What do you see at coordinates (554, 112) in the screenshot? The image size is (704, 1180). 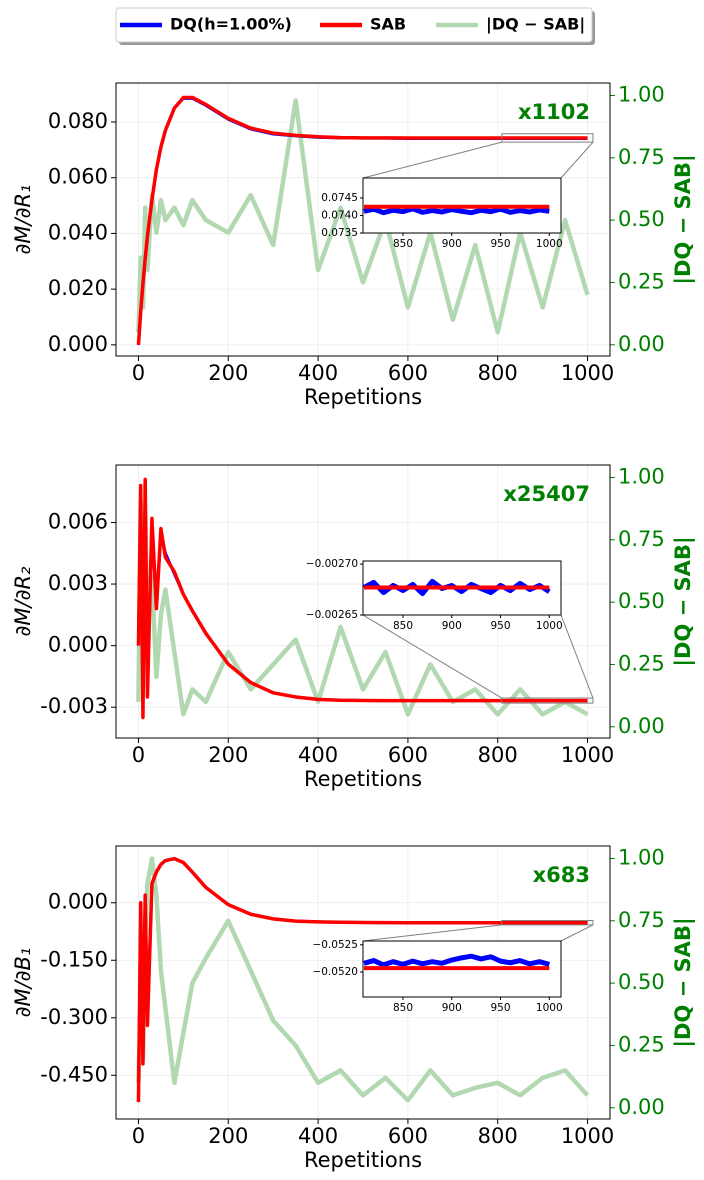 I see `annotation: x1102` at bounding box center [554, 112].